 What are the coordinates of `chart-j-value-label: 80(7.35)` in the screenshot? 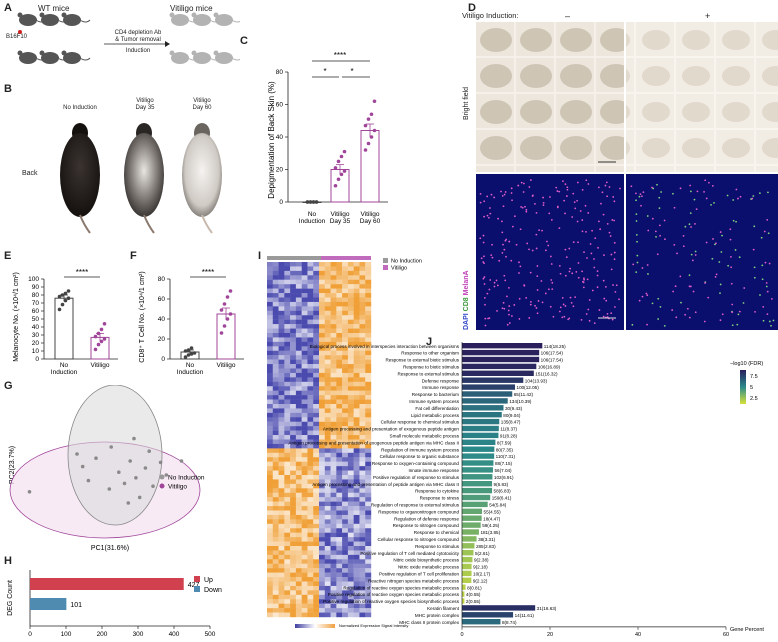 It's located at (505, 449).